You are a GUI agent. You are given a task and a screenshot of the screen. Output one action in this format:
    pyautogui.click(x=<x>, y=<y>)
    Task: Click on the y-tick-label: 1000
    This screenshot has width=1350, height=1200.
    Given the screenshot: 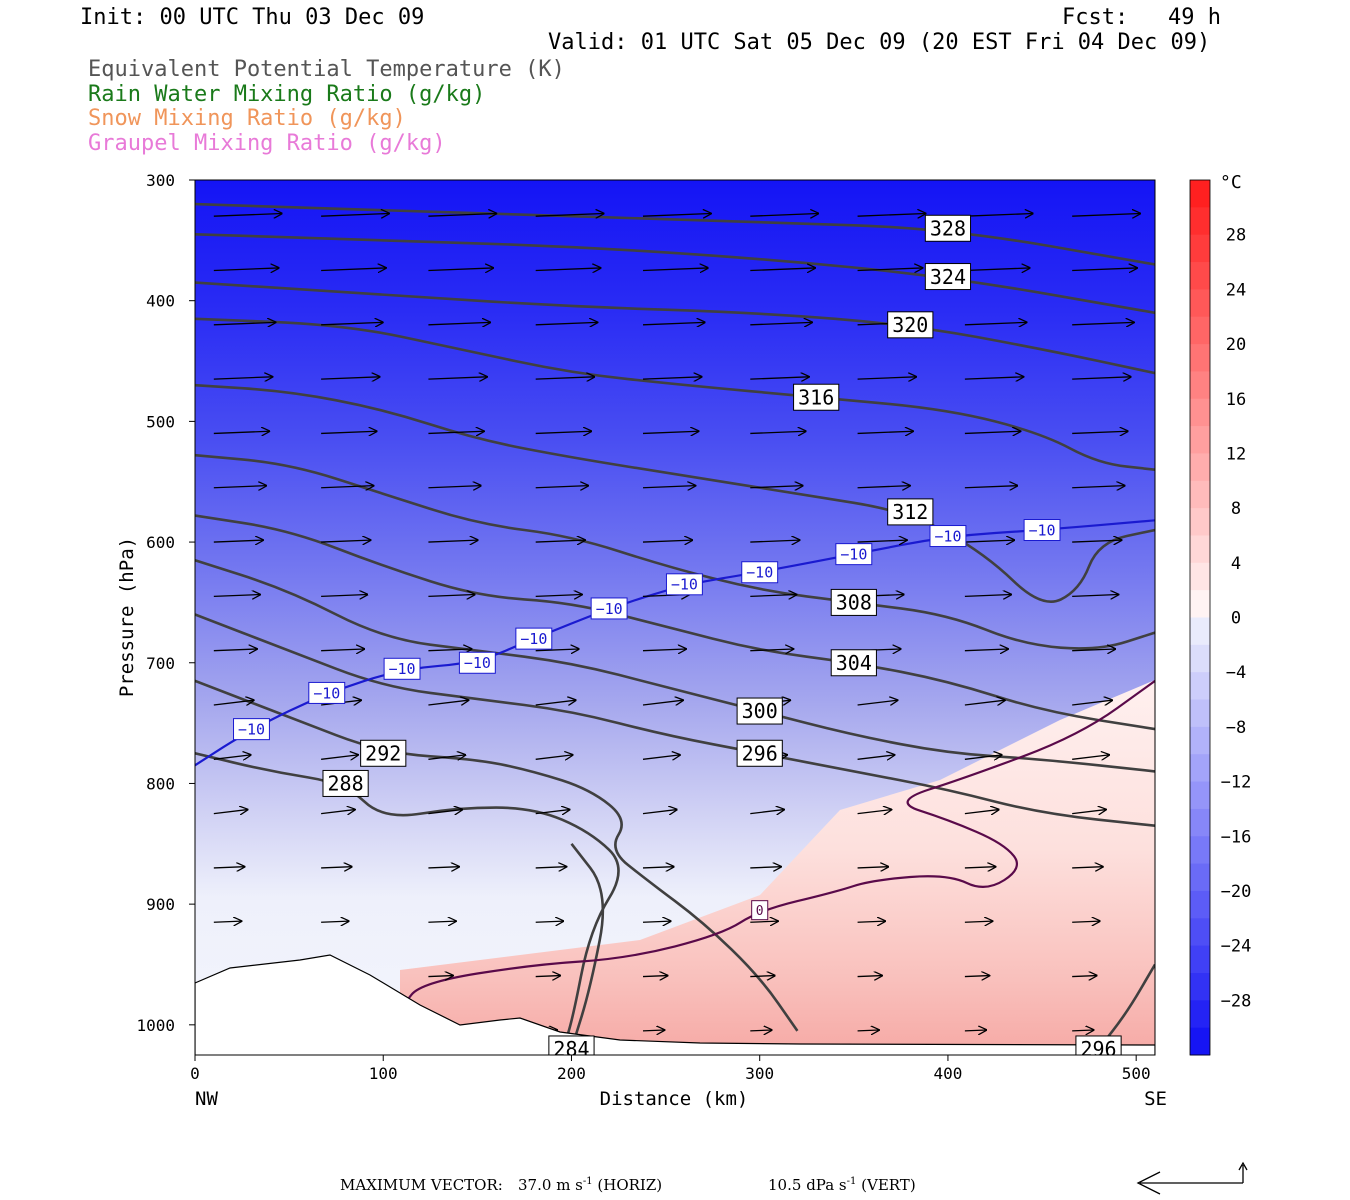 What is the action you would take?
    pyautogui.click(x=155, y=1025)
    